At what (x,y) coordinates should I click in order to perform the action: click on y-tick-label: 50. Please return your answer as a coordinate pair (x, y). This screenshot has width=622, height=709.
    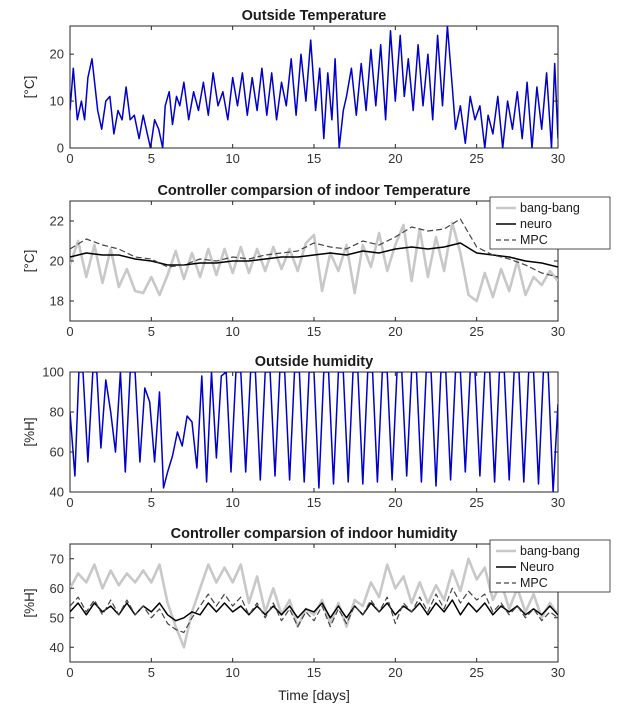
    Looking at the image, I should click on (57, 617).